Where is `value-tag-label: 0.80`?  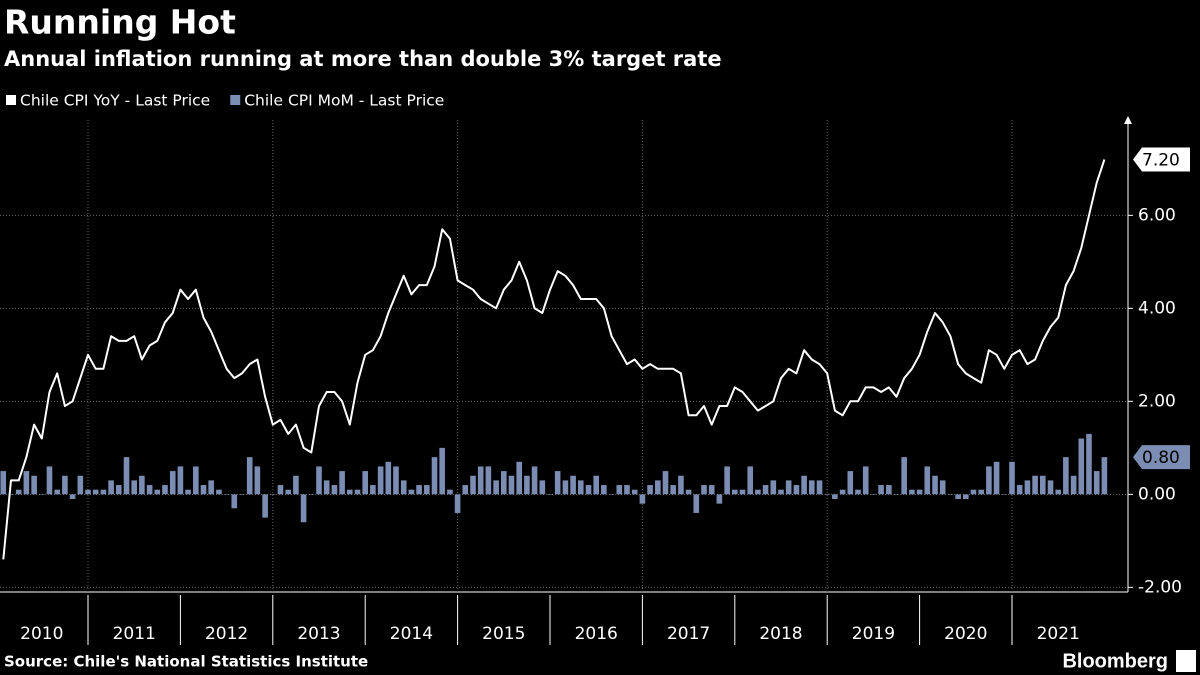 value-tag-label: 0.80 is located at coordinates (1161, 458).